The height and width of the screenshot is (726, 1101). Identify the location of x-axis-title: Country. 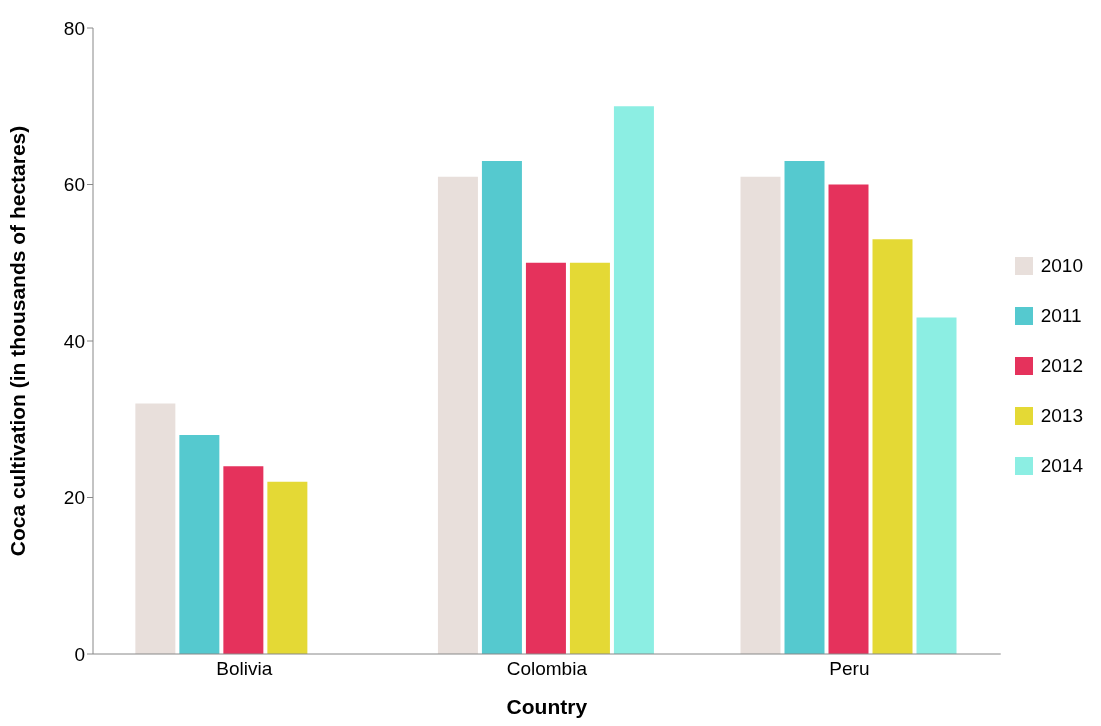
(547, 706).